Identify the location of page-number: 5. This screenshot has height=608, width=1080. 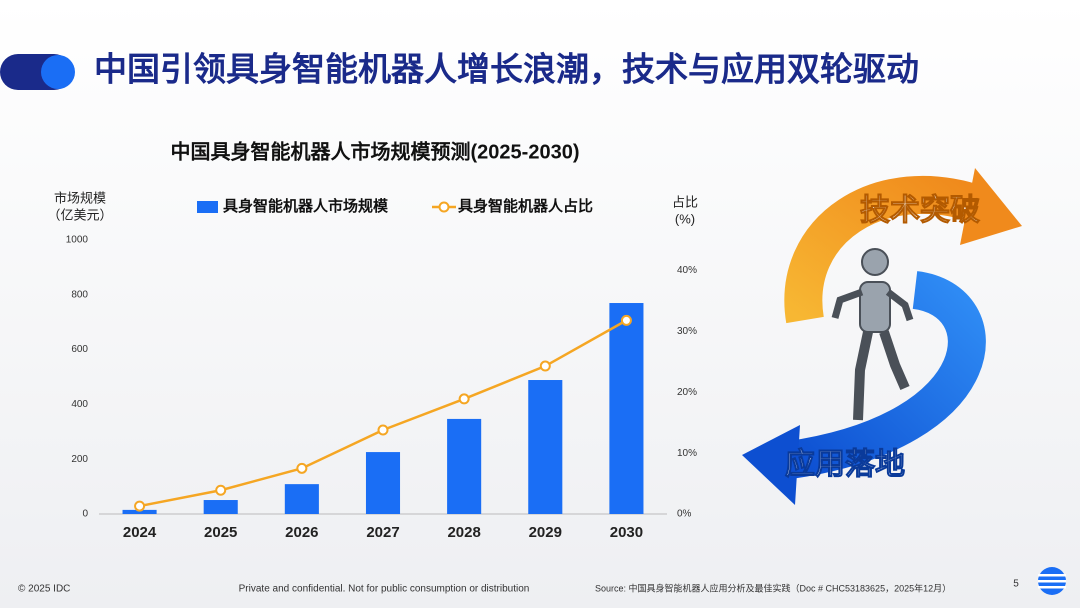
(1016, 584).